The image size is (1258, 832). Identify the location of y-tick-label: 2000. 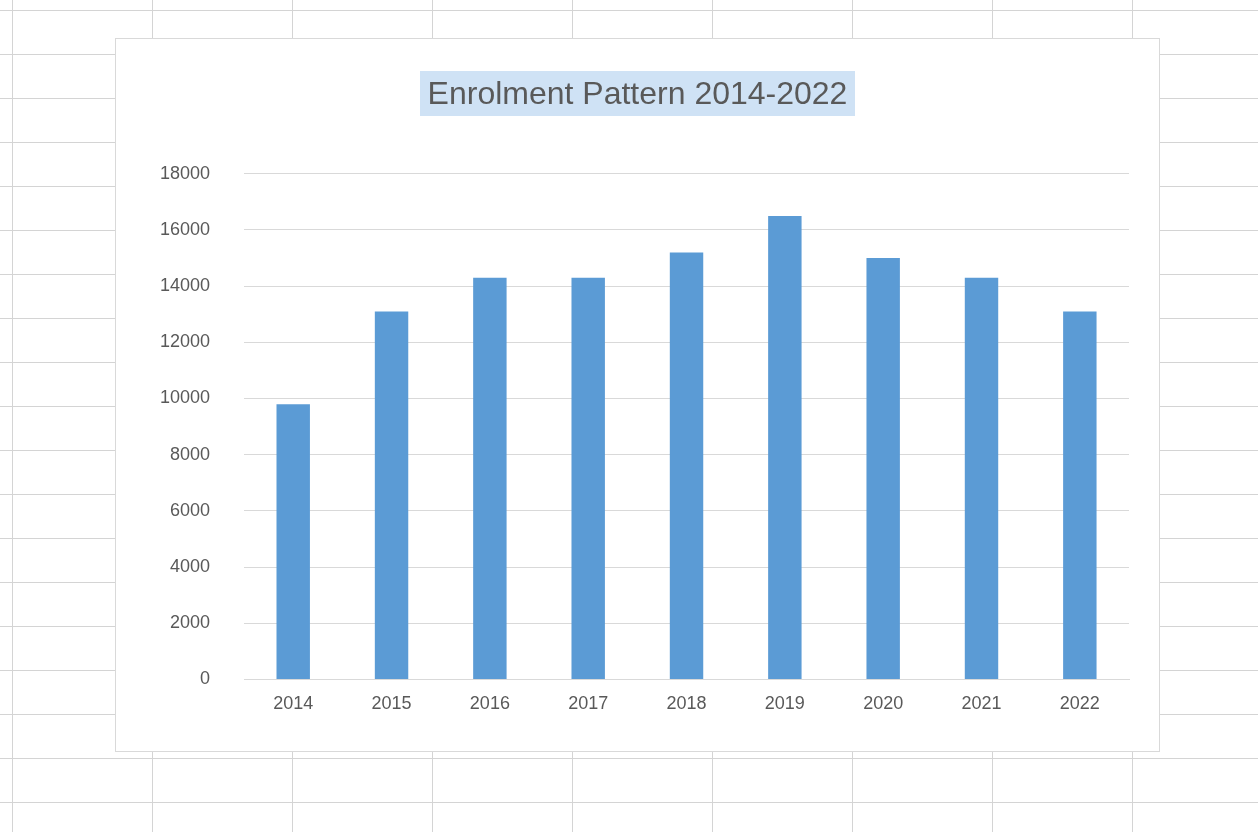
(190, 622).